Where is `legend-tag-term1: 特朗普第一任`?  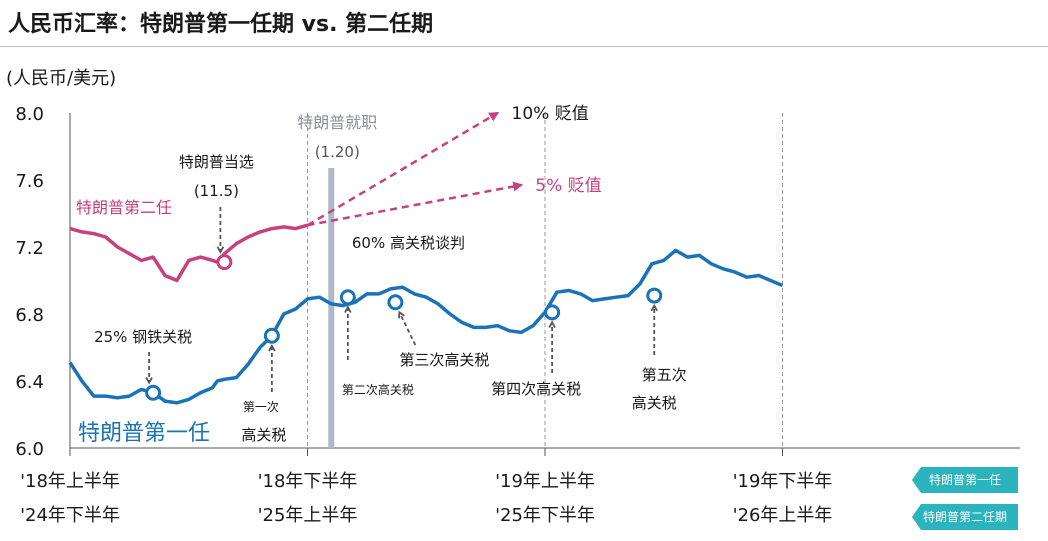
legend-tag-term1: 特朗普第一任 is located at coordinates (965, 480).